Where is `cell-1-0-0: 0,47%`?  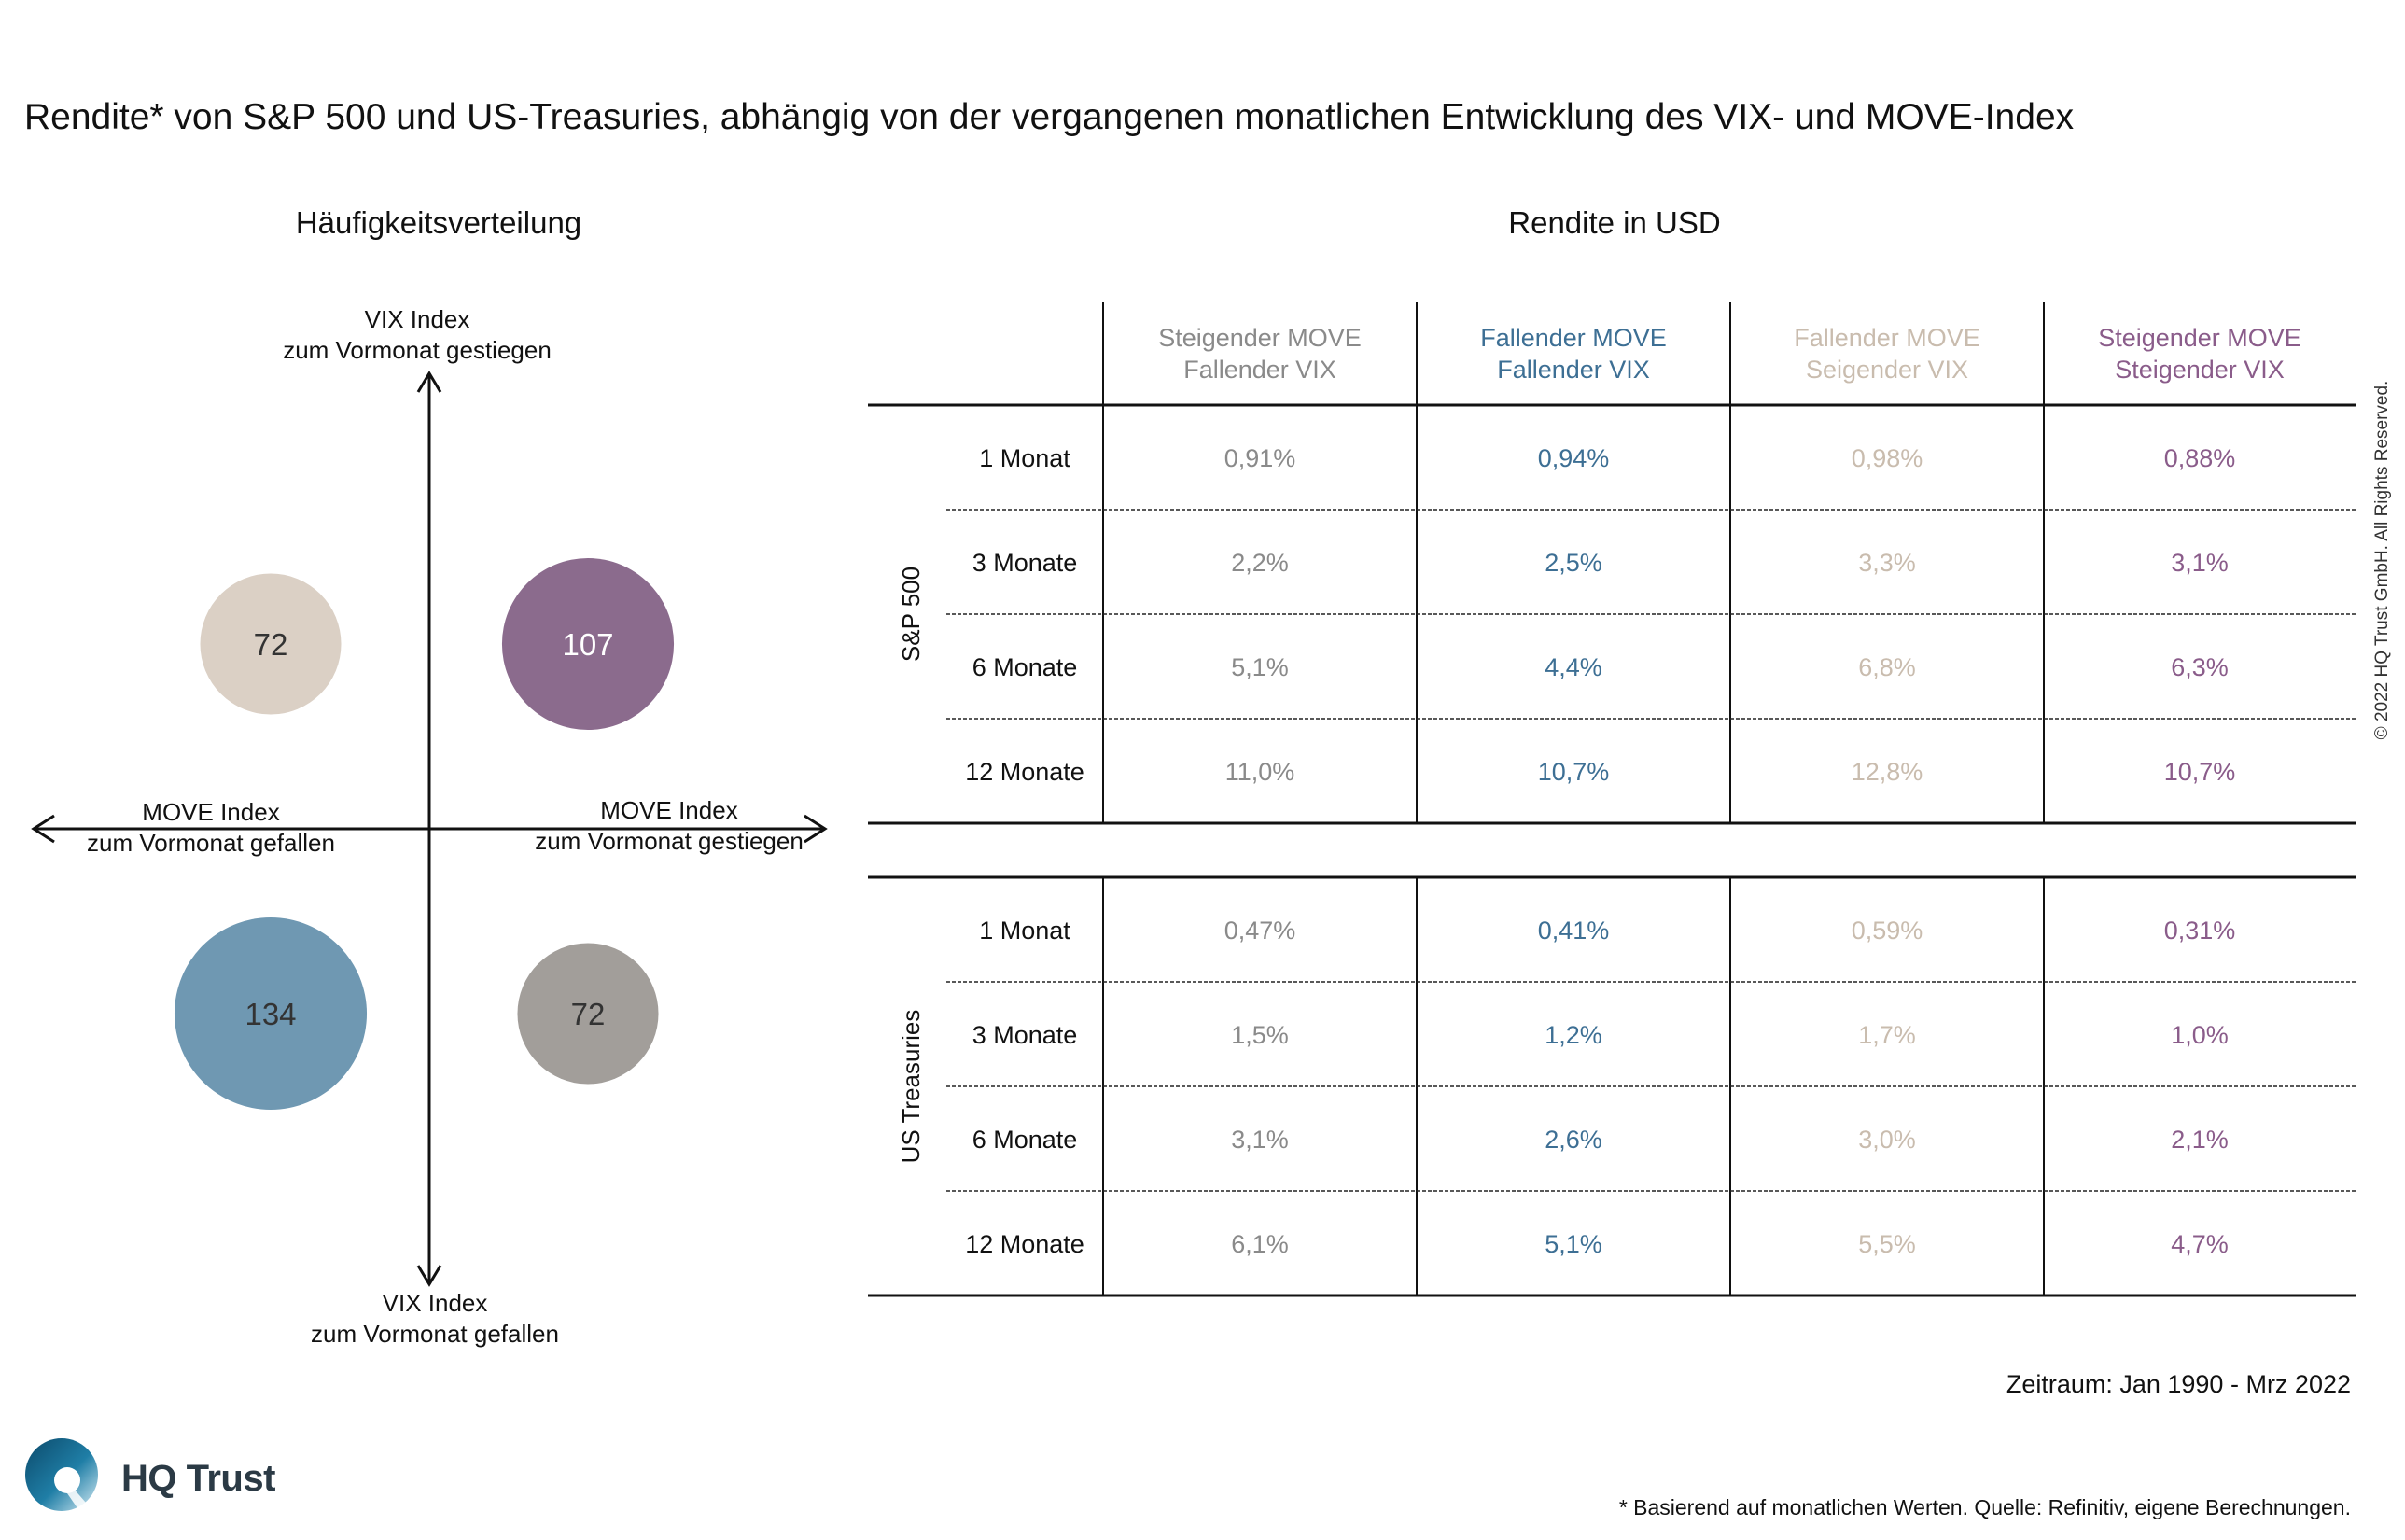
cell-1-0-0: 0,47% is located at coordinates (1260, 931).